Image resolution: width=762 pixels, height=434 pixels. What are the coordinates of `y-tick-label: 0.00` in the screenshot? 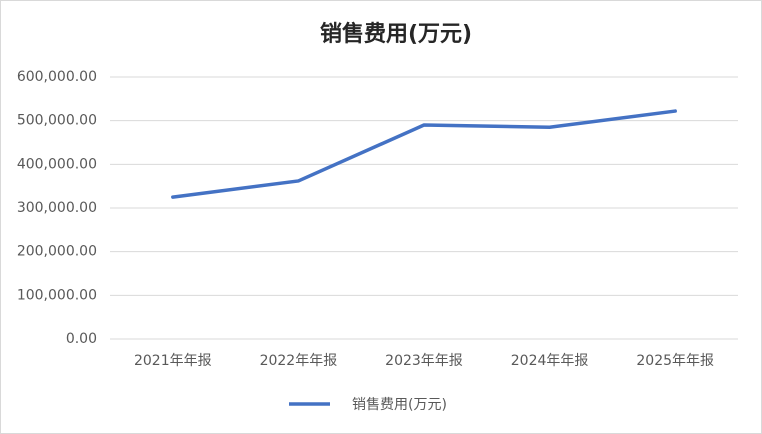 It's located at (81, 339).